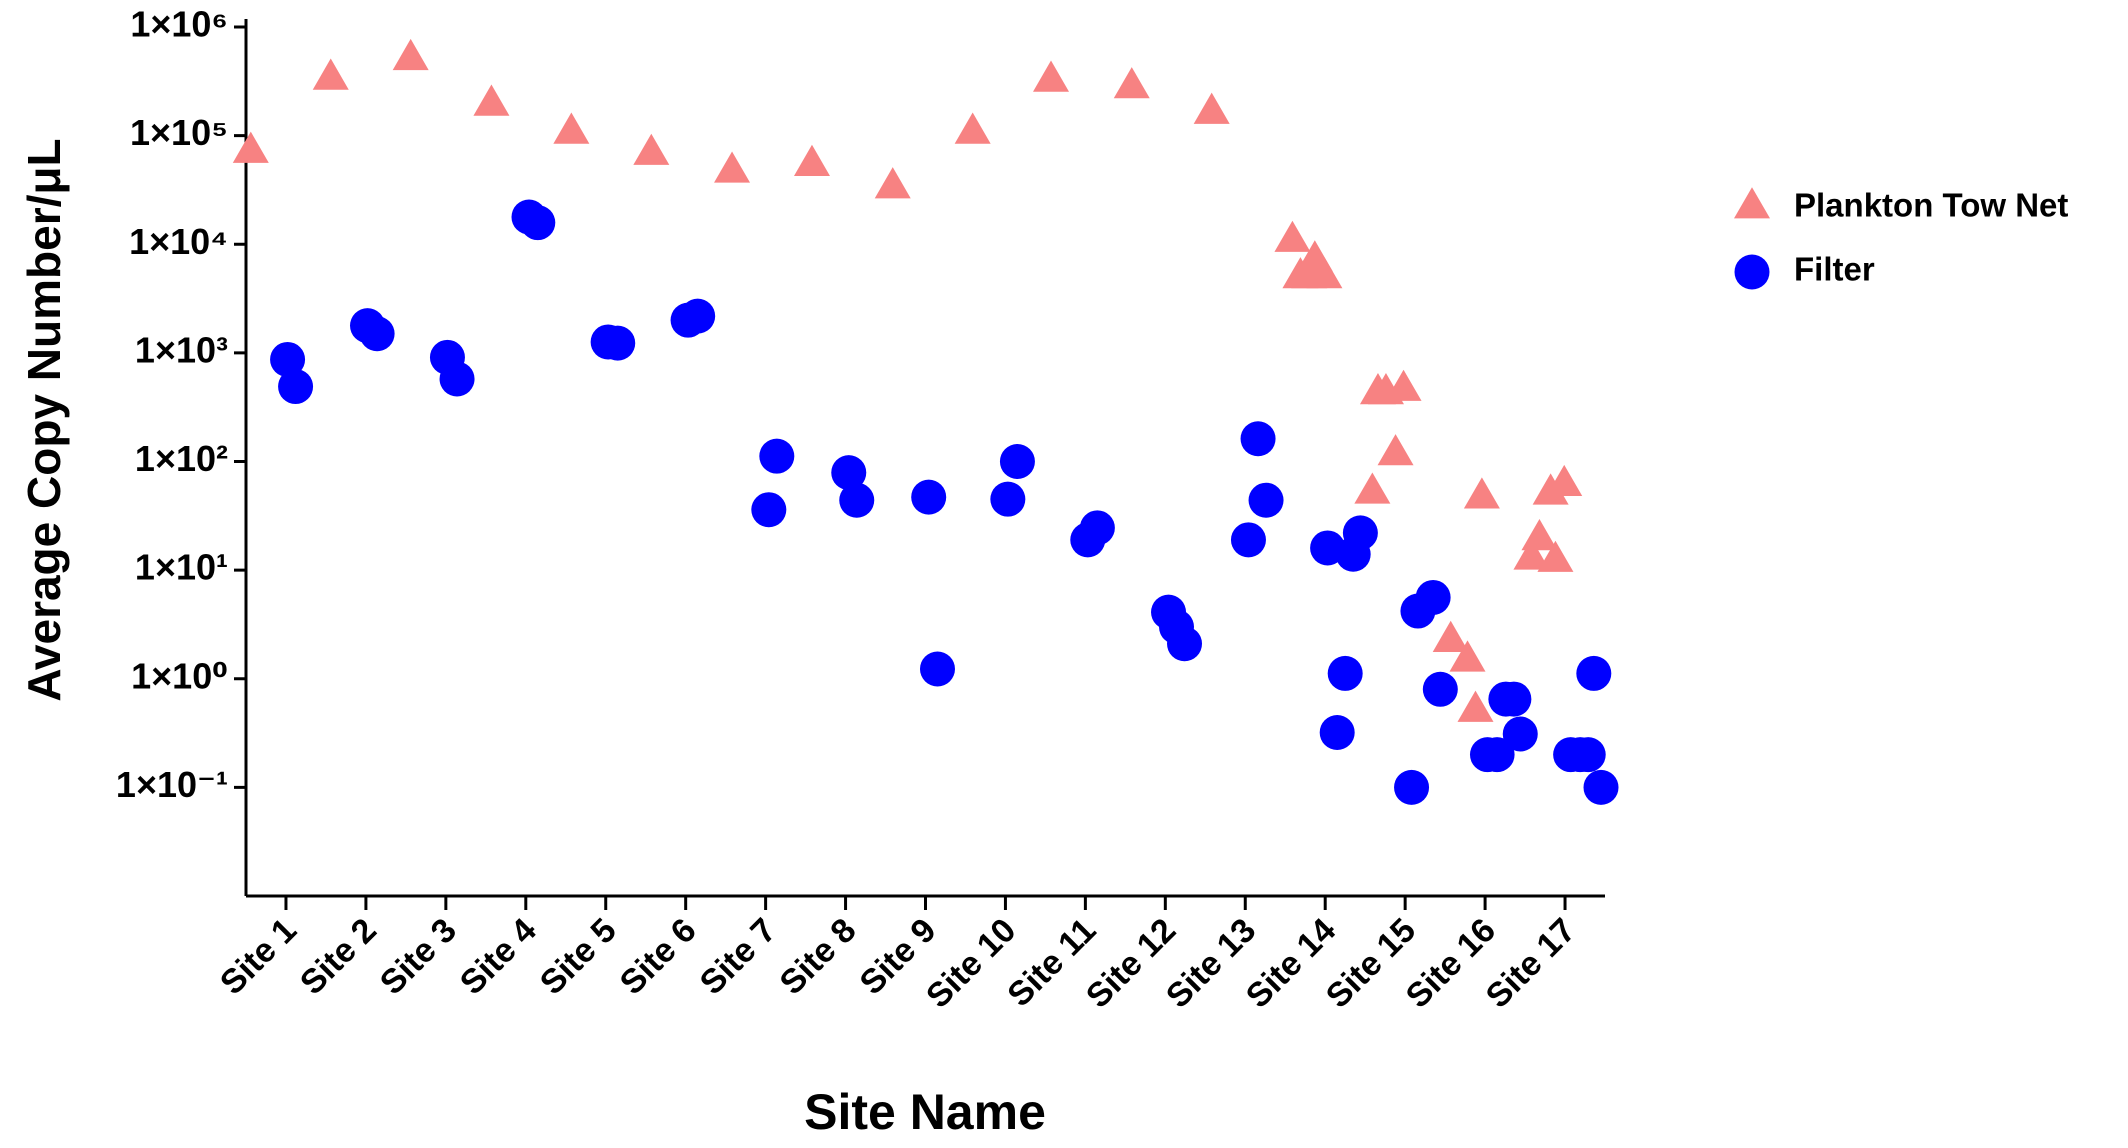  What do you see at coordinates (181, 349) in the screenshot?
I see `y-tick-label: 1×10³` at bounding box center [181, 349].